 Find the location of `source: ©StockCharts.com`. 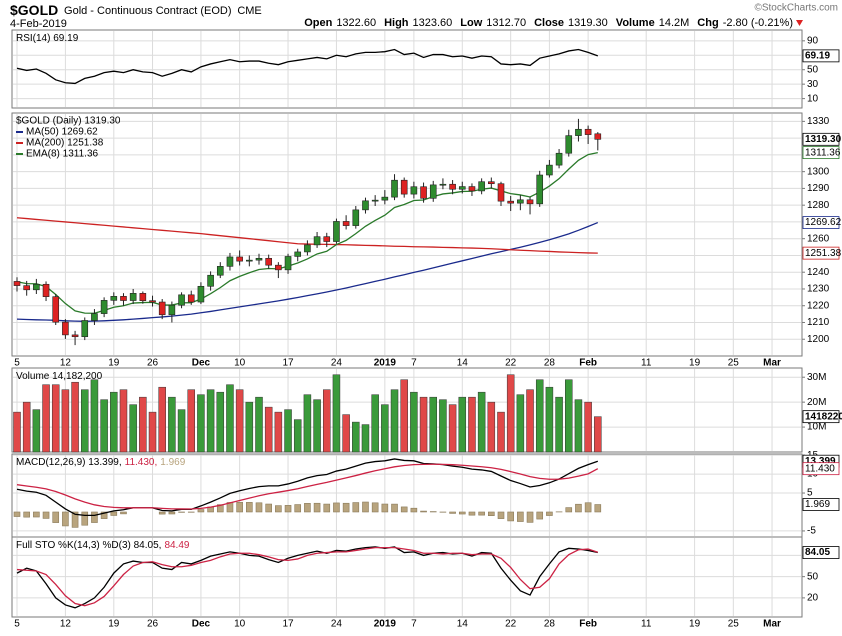

source: ©StockCharts.com is located at coordinates (796, 8).